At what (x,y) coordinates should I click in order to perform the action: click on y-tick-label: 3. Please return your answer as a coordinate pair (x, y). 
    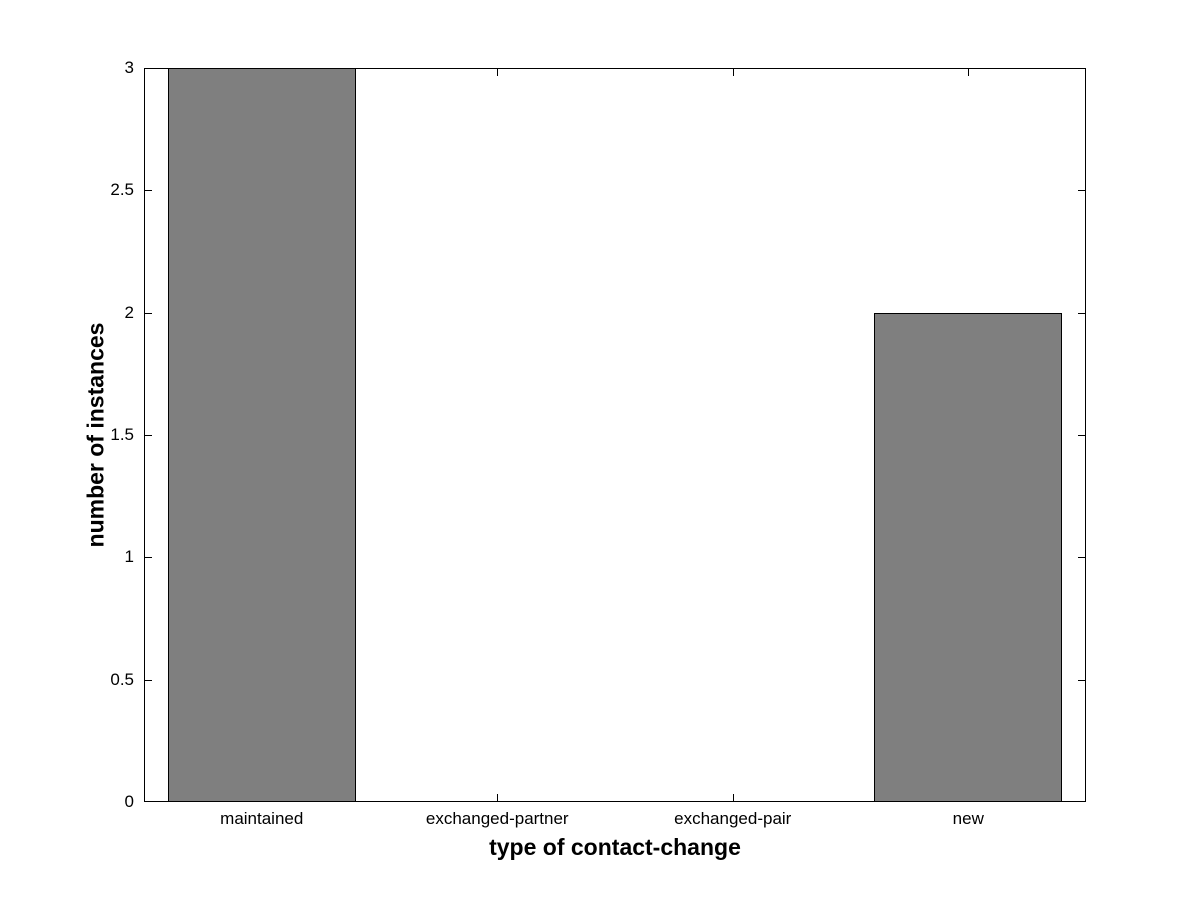
    Looking at the image, I should click on (129, 67).